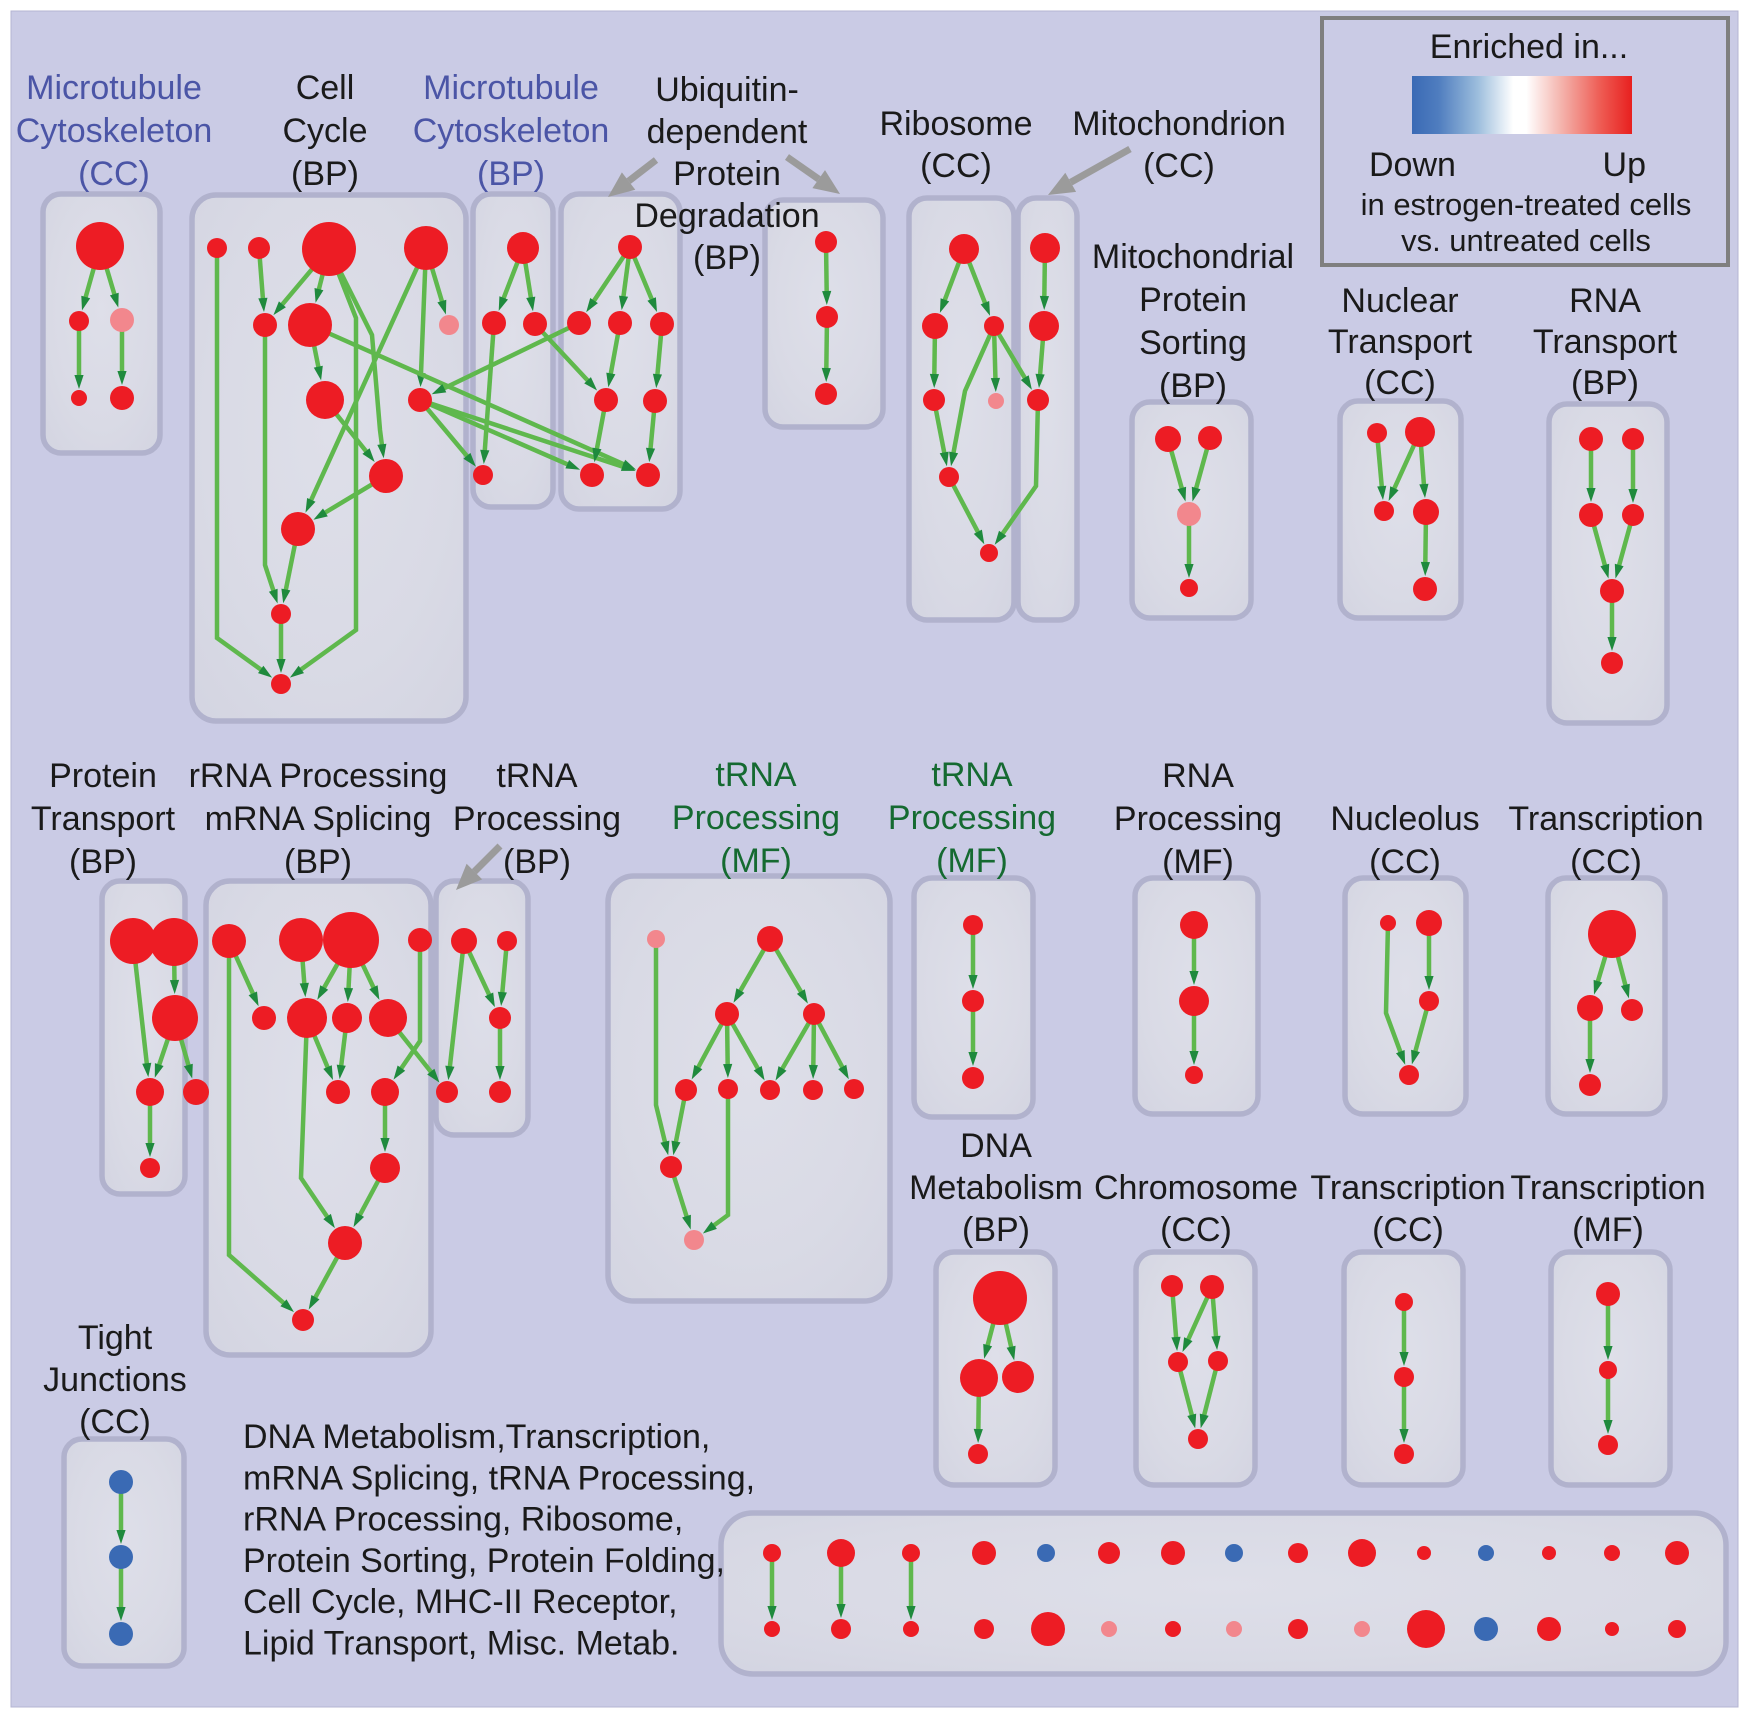 The width and height of the screenshot is (1750, 1715). What do you see at coordinates (1624, 165) in the screenshot?
I see `svg-text: Up` at bounding box center [1624, 165].